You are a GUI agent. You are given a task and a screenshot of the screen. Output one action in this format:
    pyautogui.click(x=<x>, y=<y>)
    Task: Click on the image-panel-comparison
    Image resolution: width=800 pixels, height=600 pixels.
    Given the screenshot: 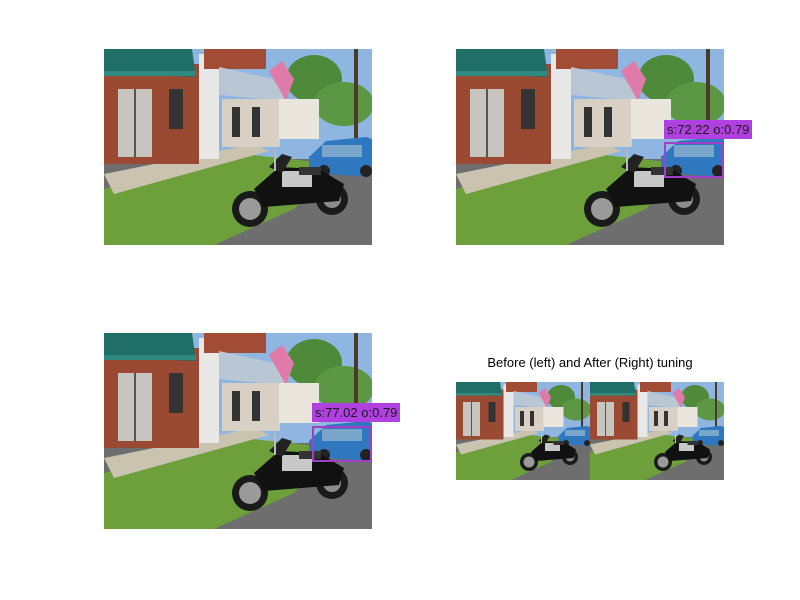 What is the action you would take?
    pyautogui.click(x=590, y=431)
    